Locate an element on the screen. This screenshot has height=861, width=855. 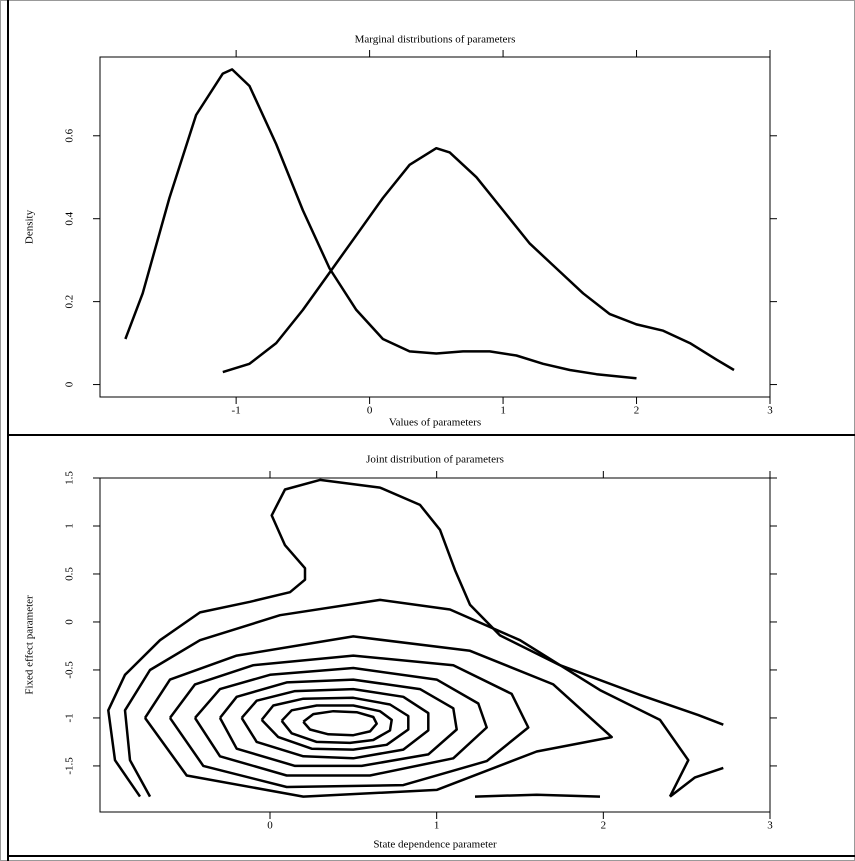
y-tick-label: 1.5 is located at coordinates (70, 478).